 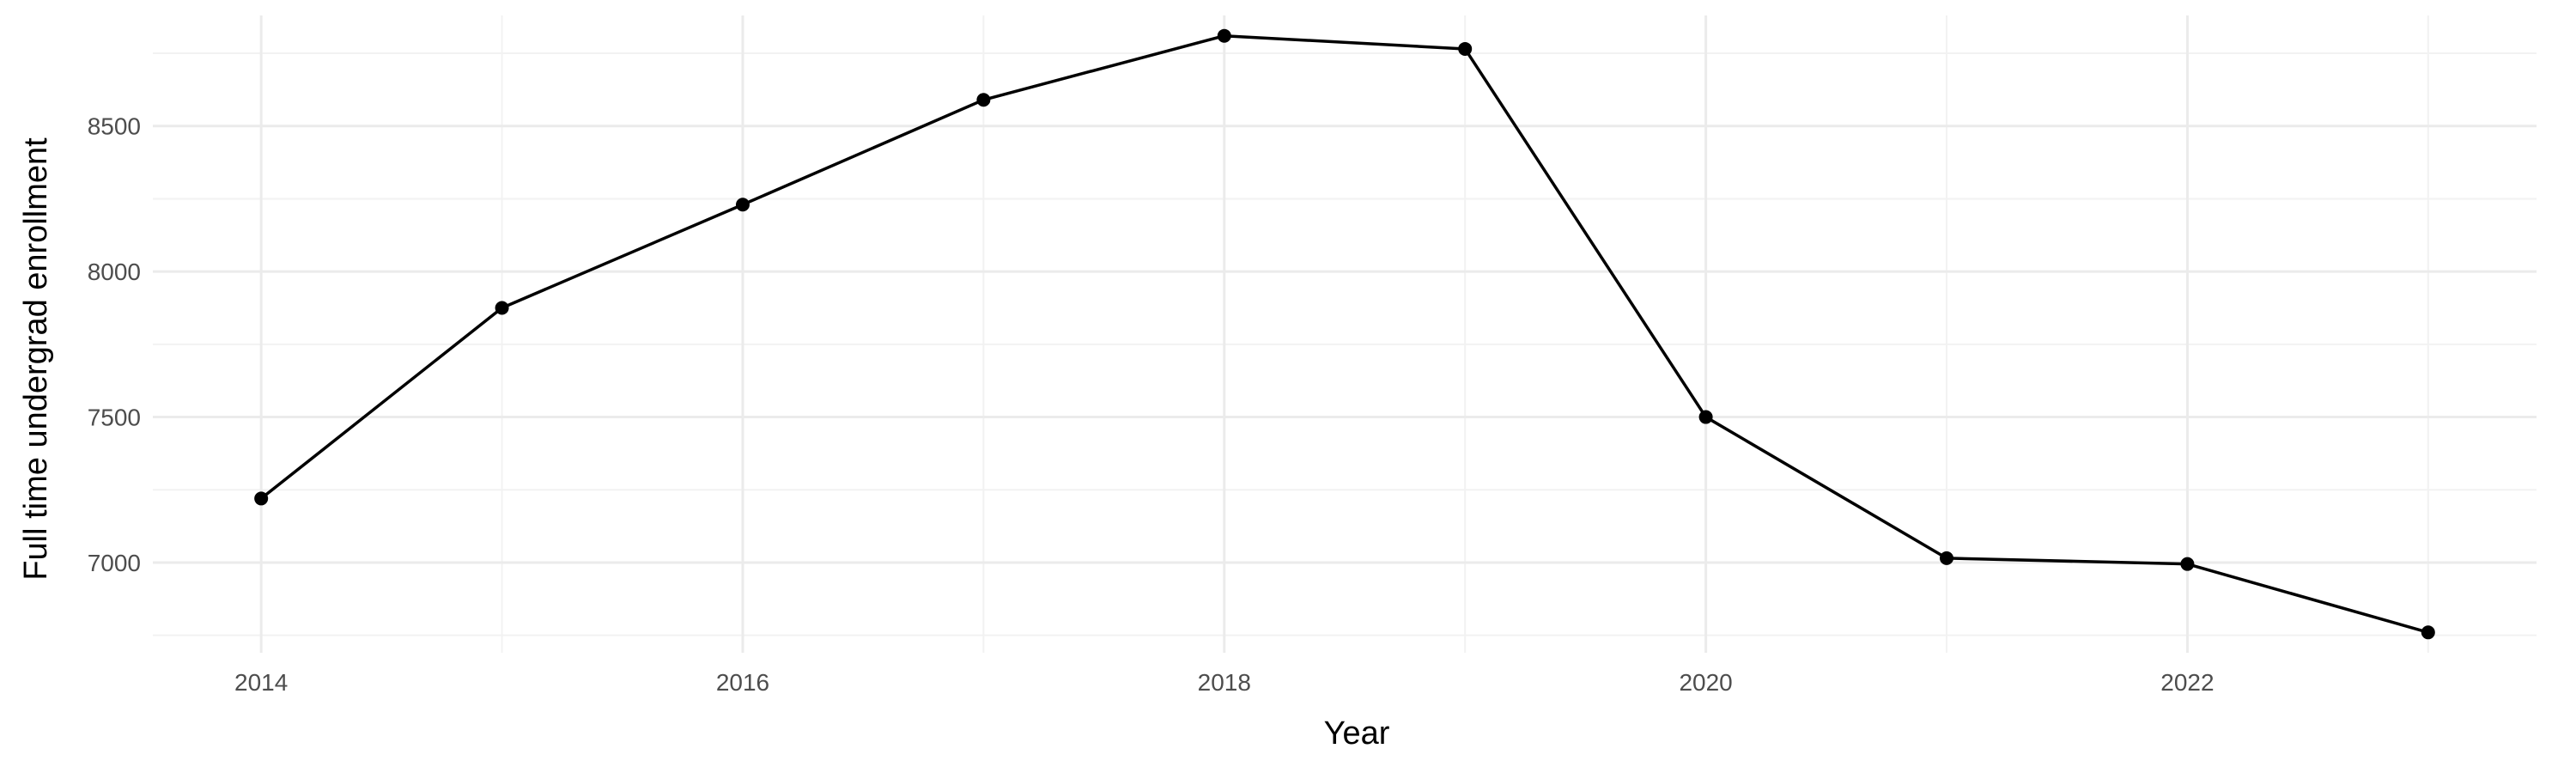 I want to click on x-axis-title: Year, so click(x=1357, y=733).